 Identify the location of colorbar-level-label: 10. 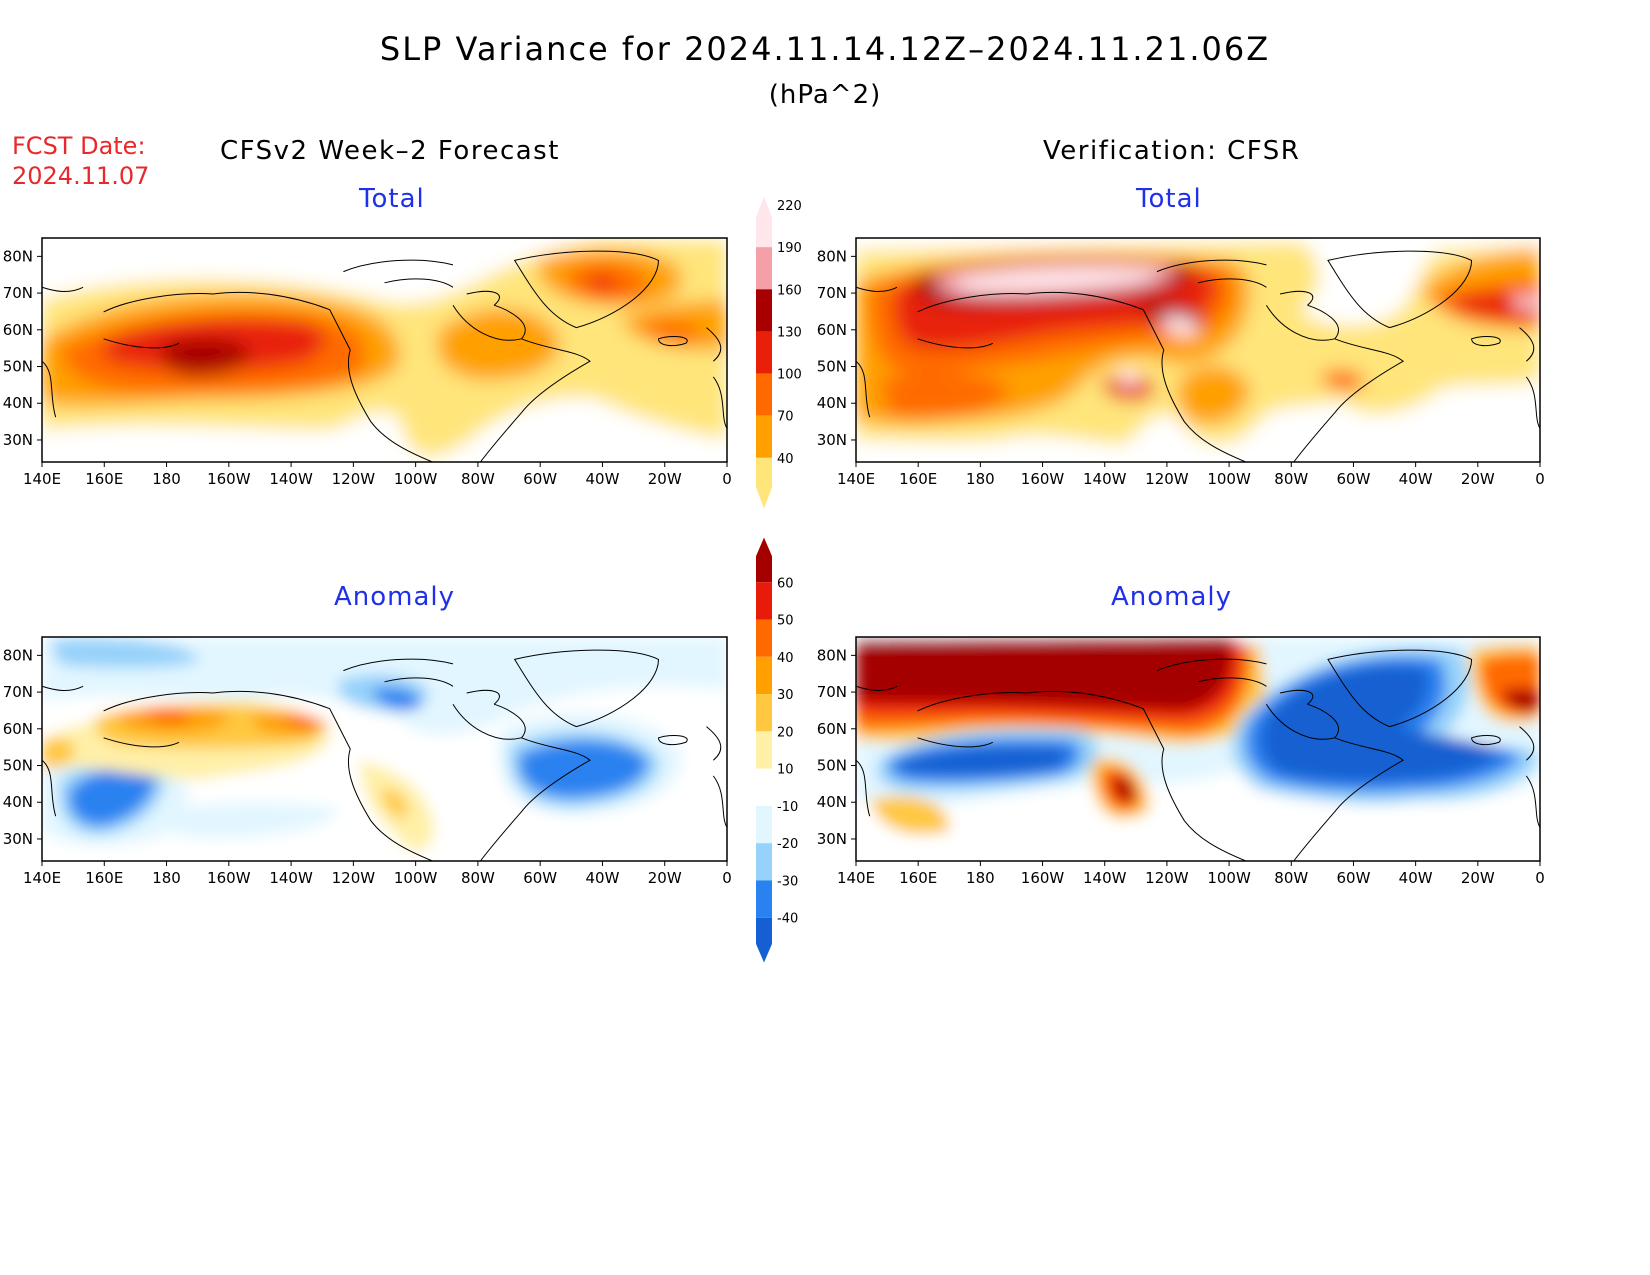
(785, 770).